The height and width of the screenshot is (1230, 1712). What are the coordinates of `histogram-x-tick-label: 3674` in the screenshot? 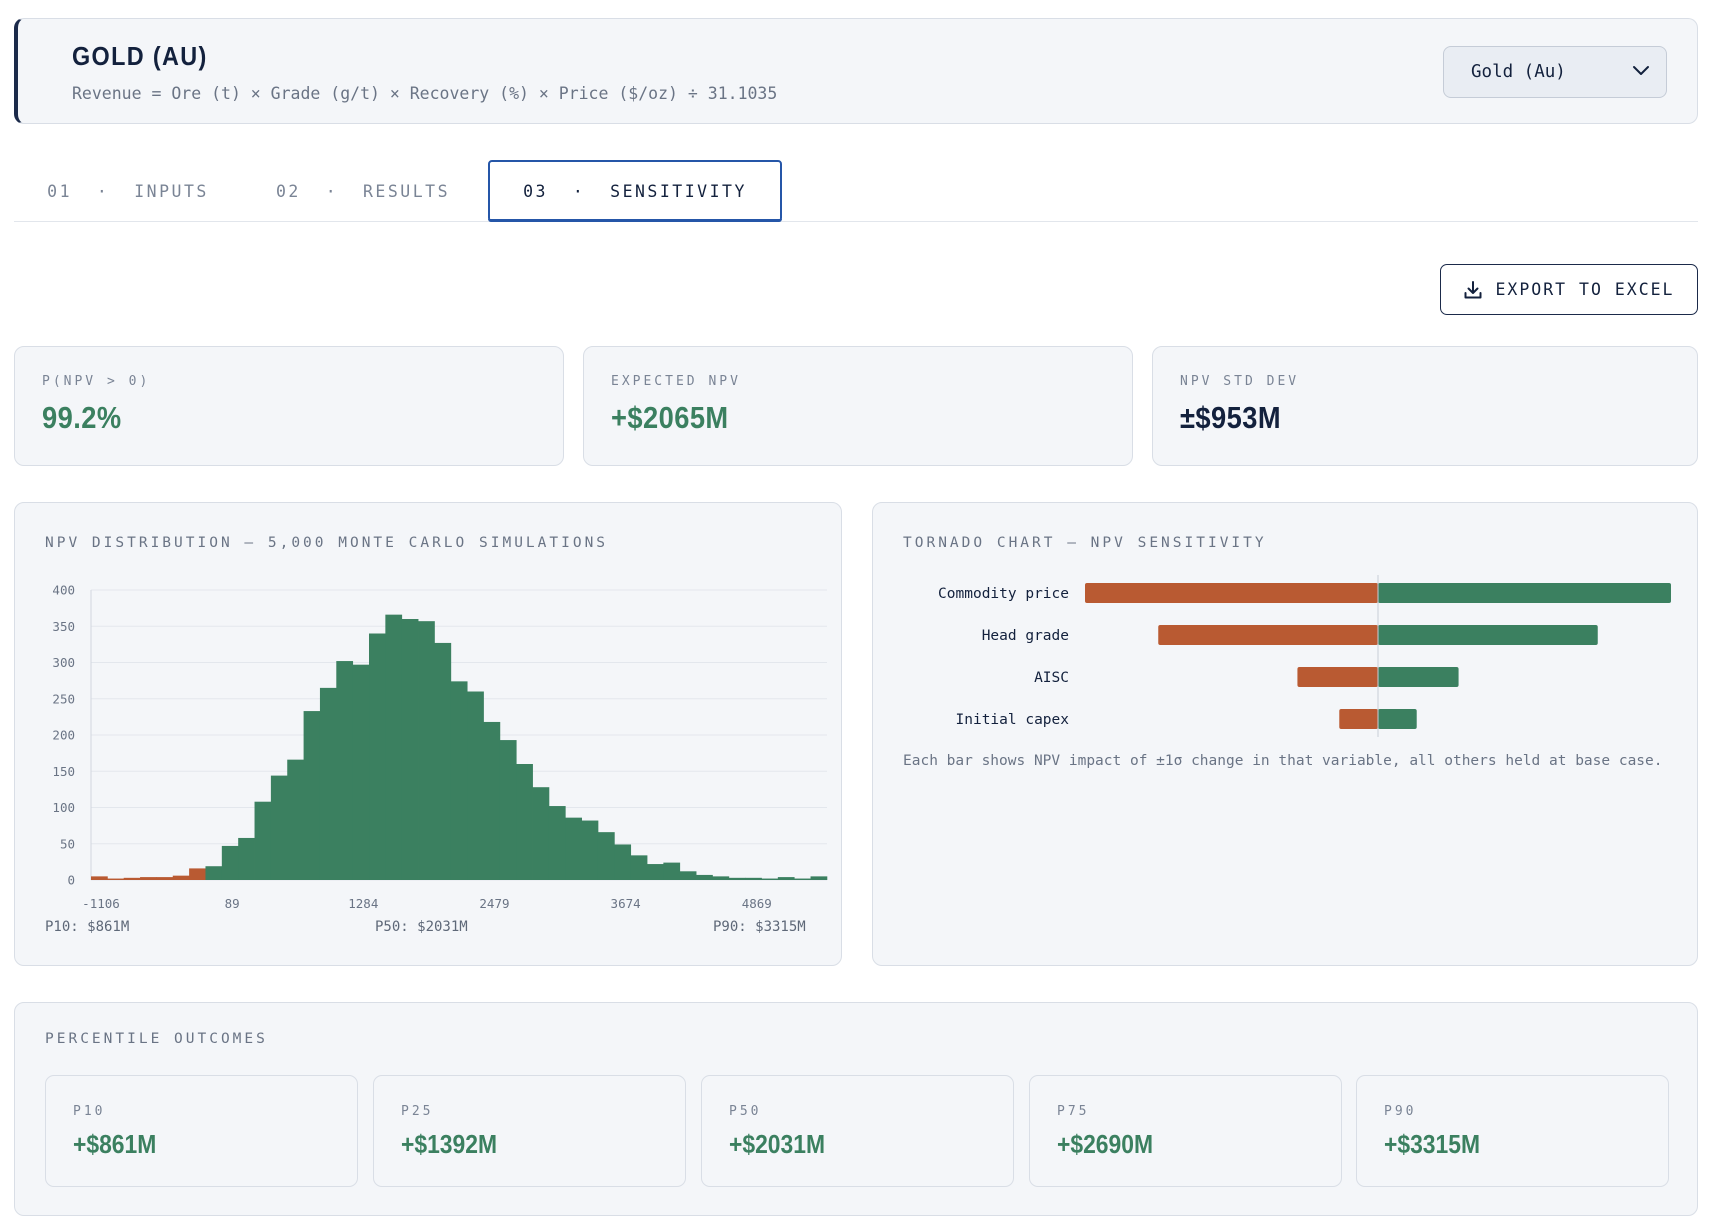 It's located at (626, 903).